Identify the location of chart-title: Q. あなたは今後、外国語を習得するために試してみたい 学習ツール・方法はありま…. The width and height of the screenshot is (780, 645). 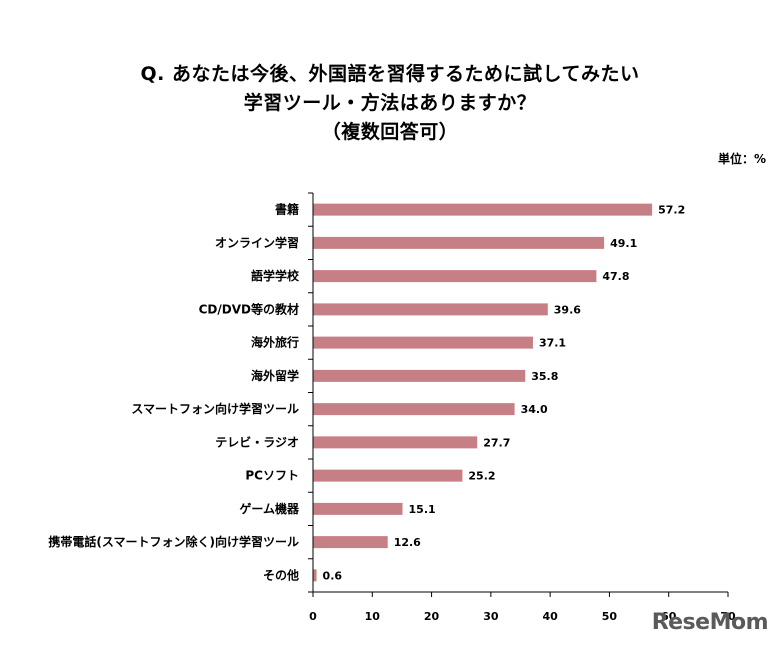
(390, 103).